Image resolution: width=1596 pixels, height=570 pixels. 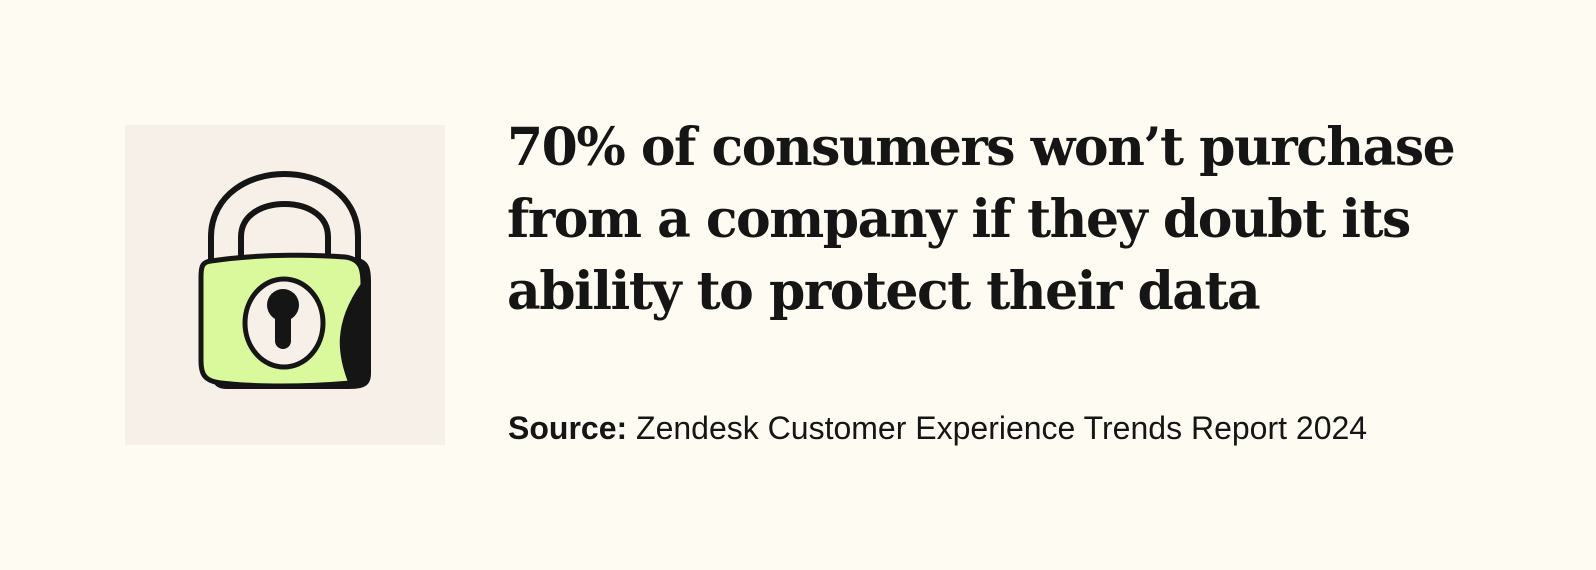 I want to click on source-label: Source:, so click(x=568, y=428).